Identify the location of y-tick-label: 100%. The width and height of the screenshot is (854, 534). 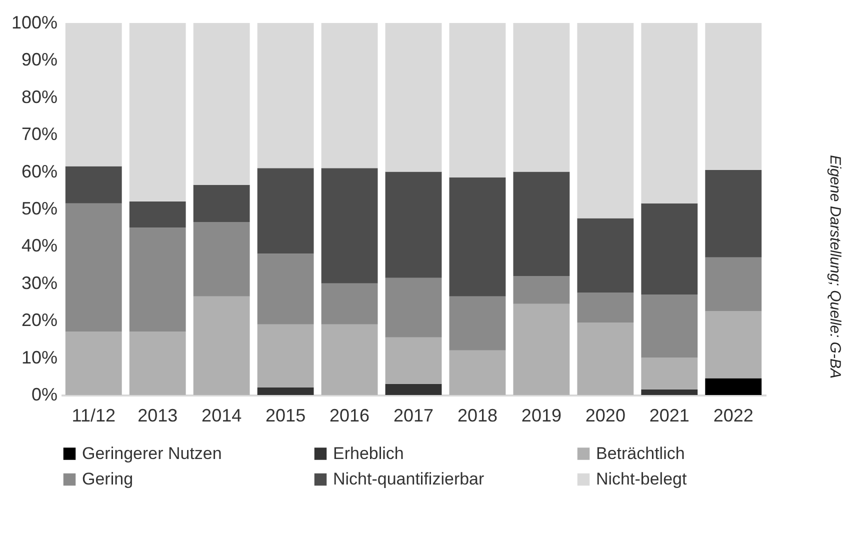
(34, 22).